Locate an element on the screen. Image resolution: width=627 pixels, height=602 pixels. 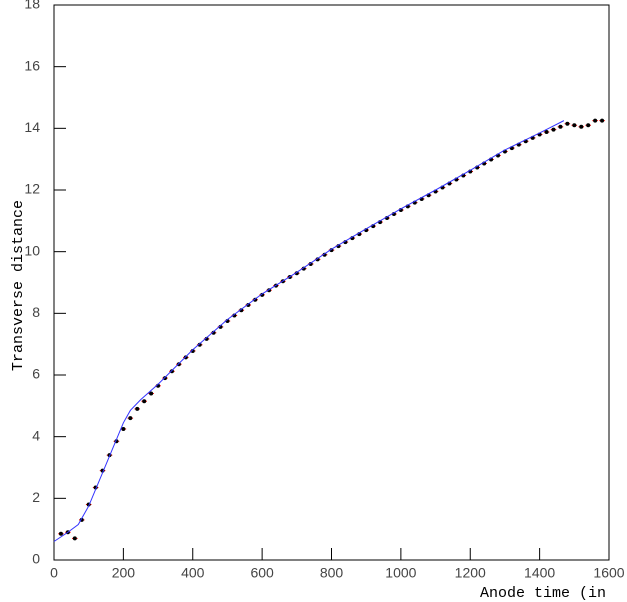
y-tick-label: 18 is located at coordinates (32, 6).